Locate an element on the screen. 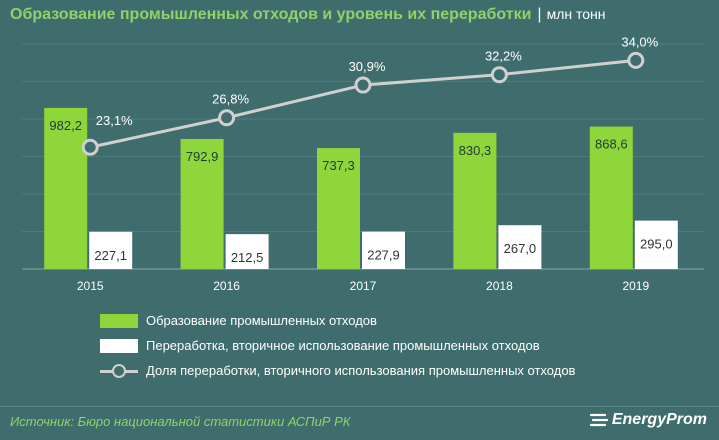 Image resolution: width=719 pixels, height=440 pixels. label-share-2018: 32,2% is located at coordinates (503, 56).